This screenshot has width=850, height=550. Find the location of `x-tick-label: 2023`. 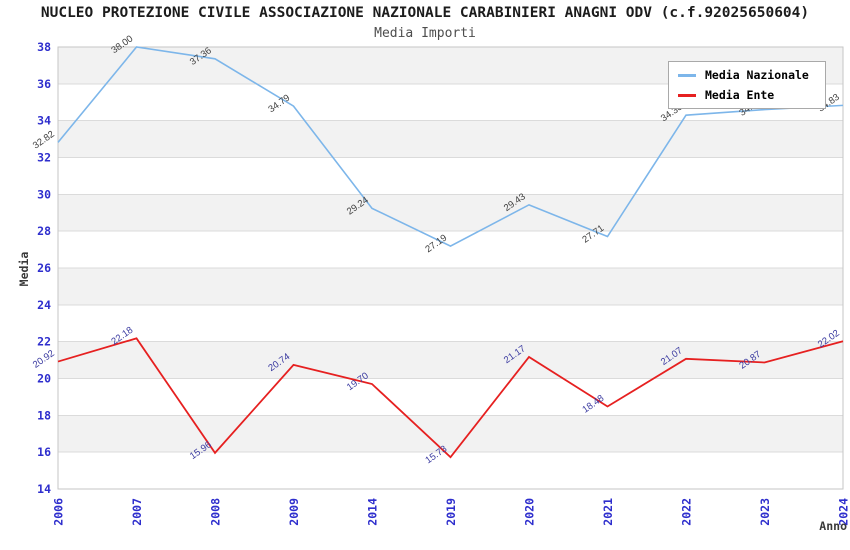

x-tick-label: 2023 is located at coordinates (765, 512).